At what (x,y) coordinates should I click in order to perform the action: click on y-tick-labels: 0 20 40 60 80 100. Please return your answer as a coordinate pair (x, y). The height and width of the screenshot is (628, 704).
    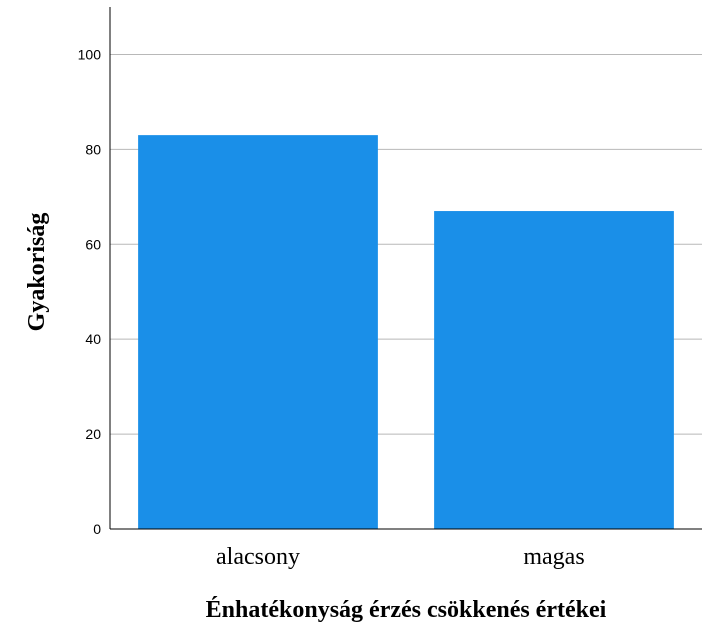
    Looking at the image, I should click on (90, 291).